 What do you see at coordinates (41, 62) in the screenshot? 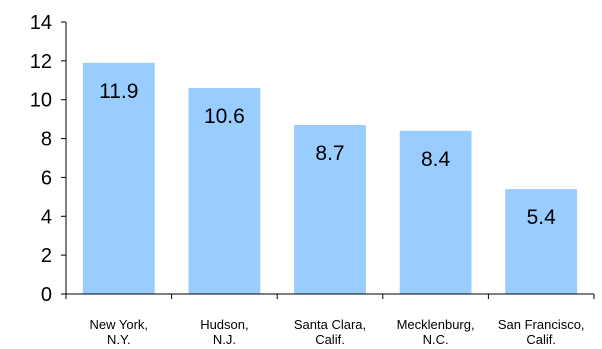
I see `y-tick-label-6: 12` at bounding box center [41, 62].